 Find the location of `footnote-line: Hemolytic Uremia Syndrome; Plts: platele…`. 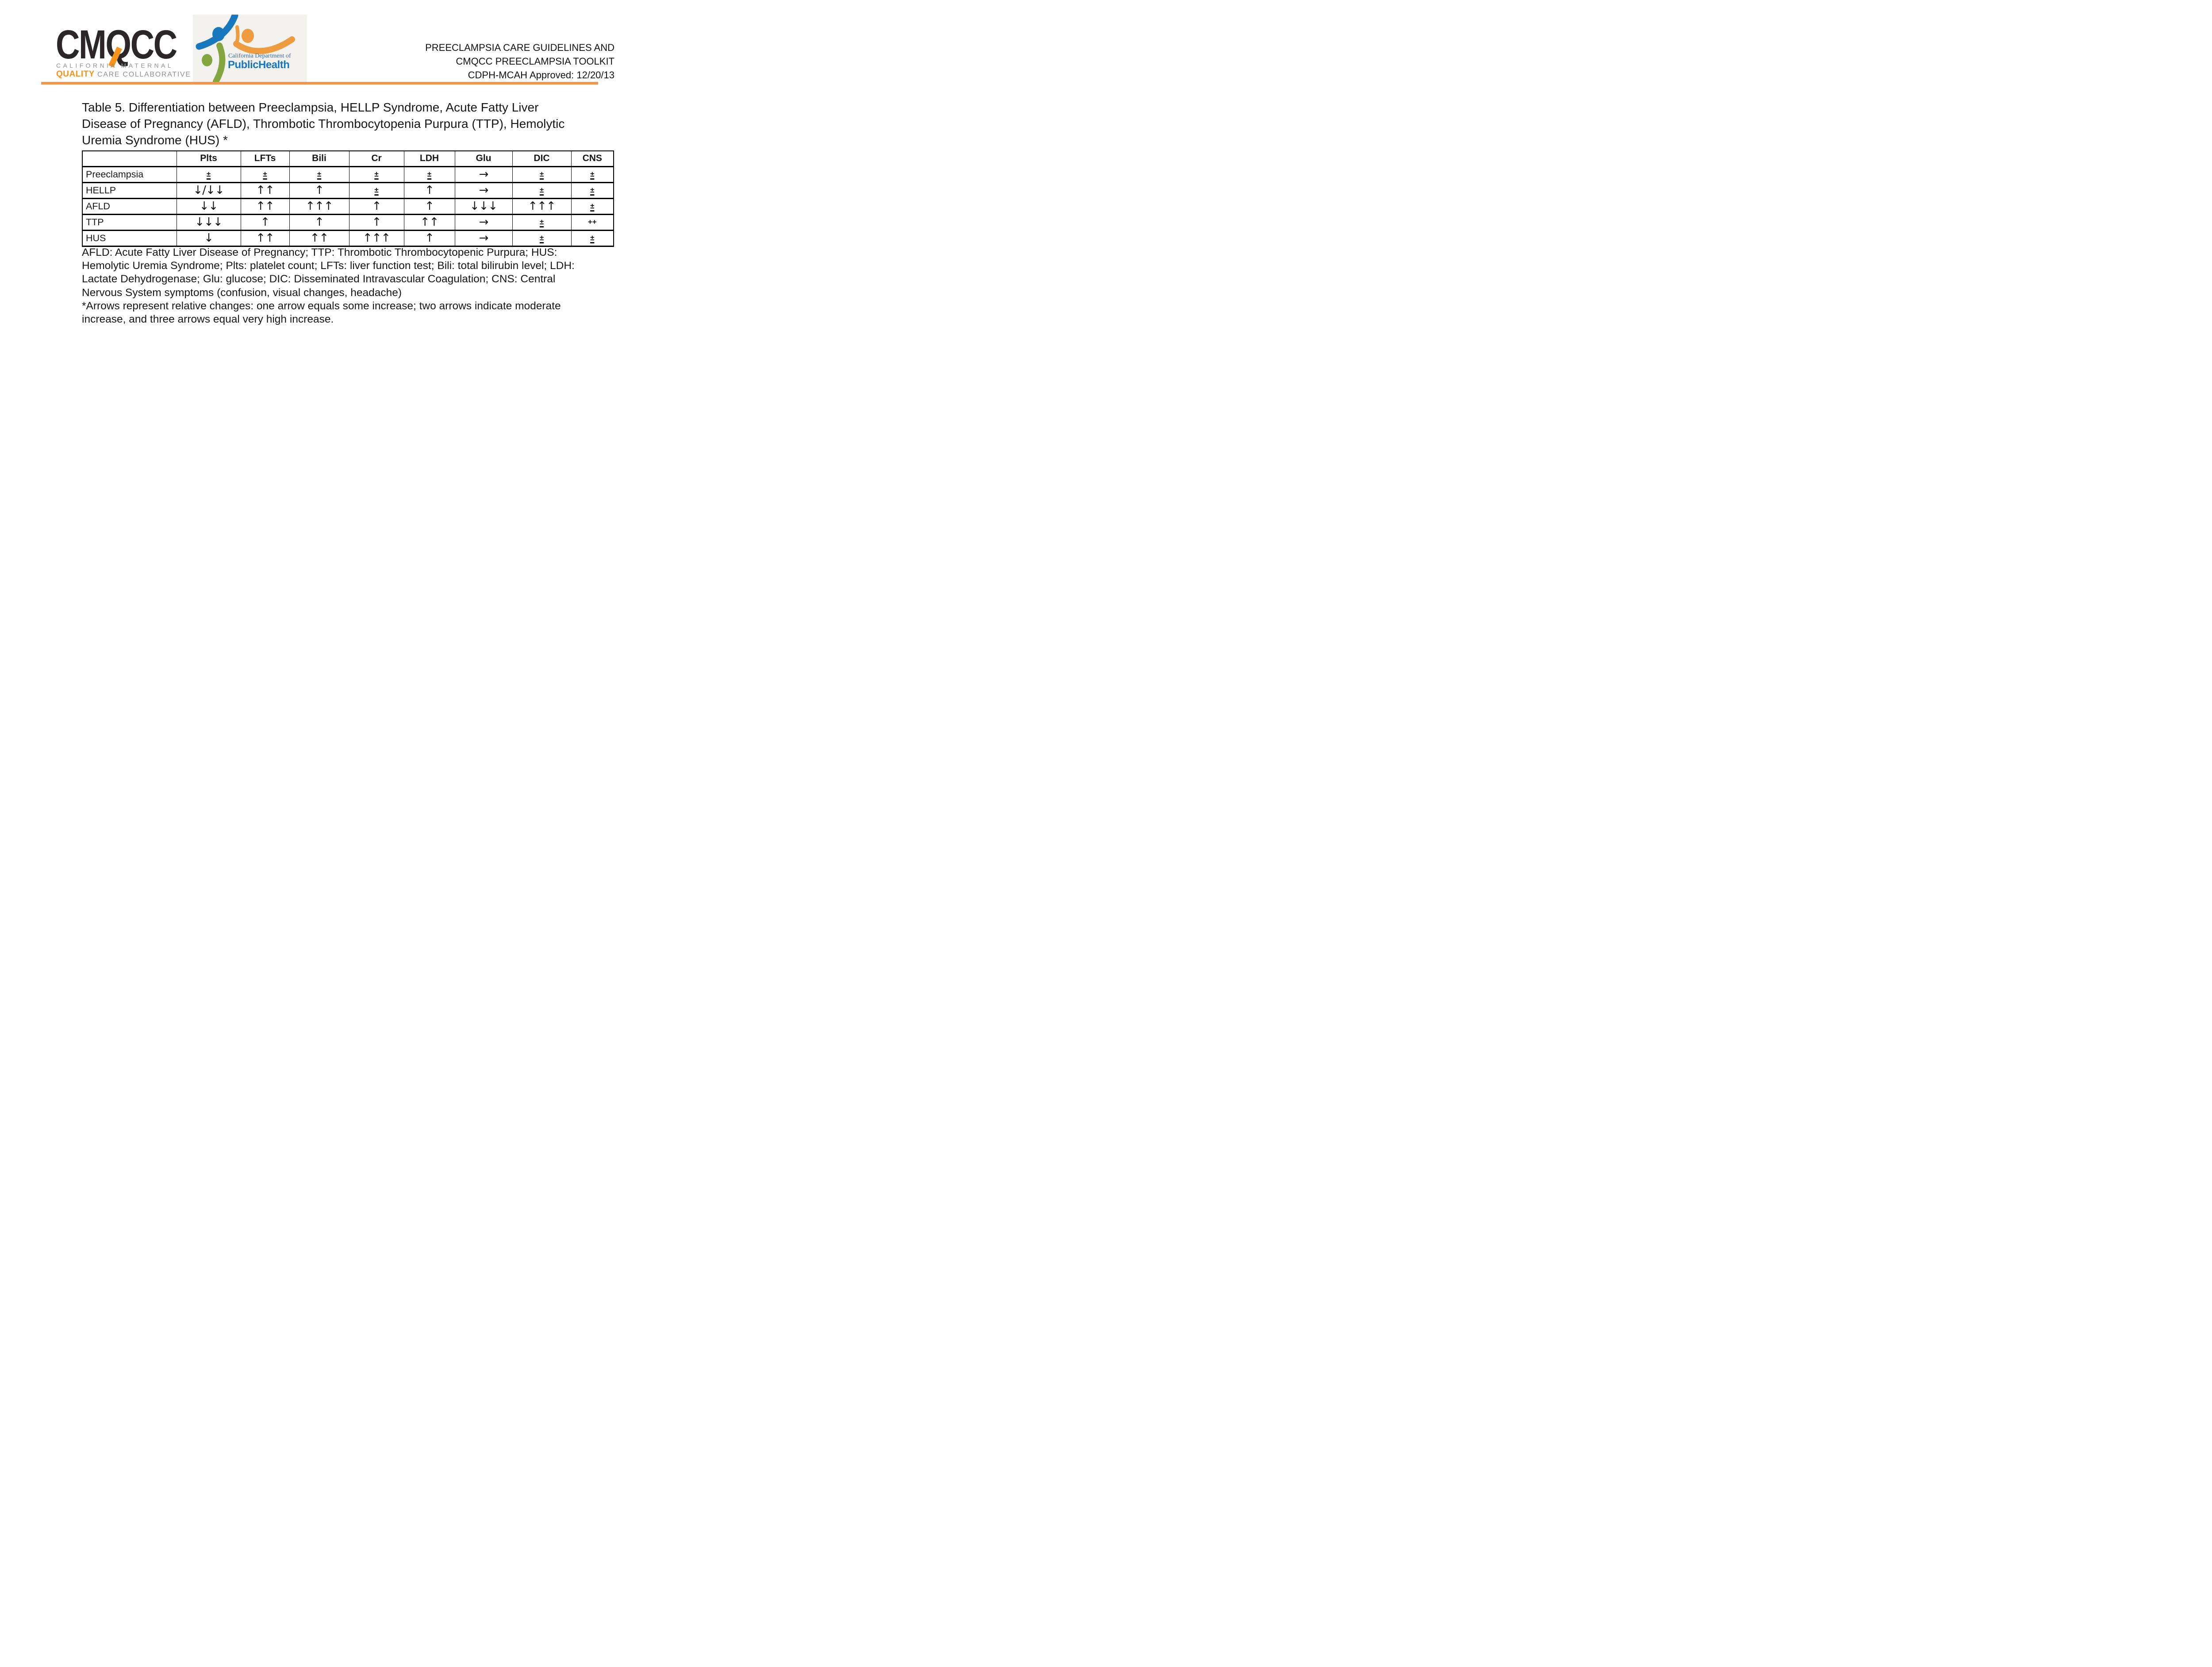

footnote-line: Hemolytic Uremia Syndrome; Plts: platele… is located at coordinates (329, 266).